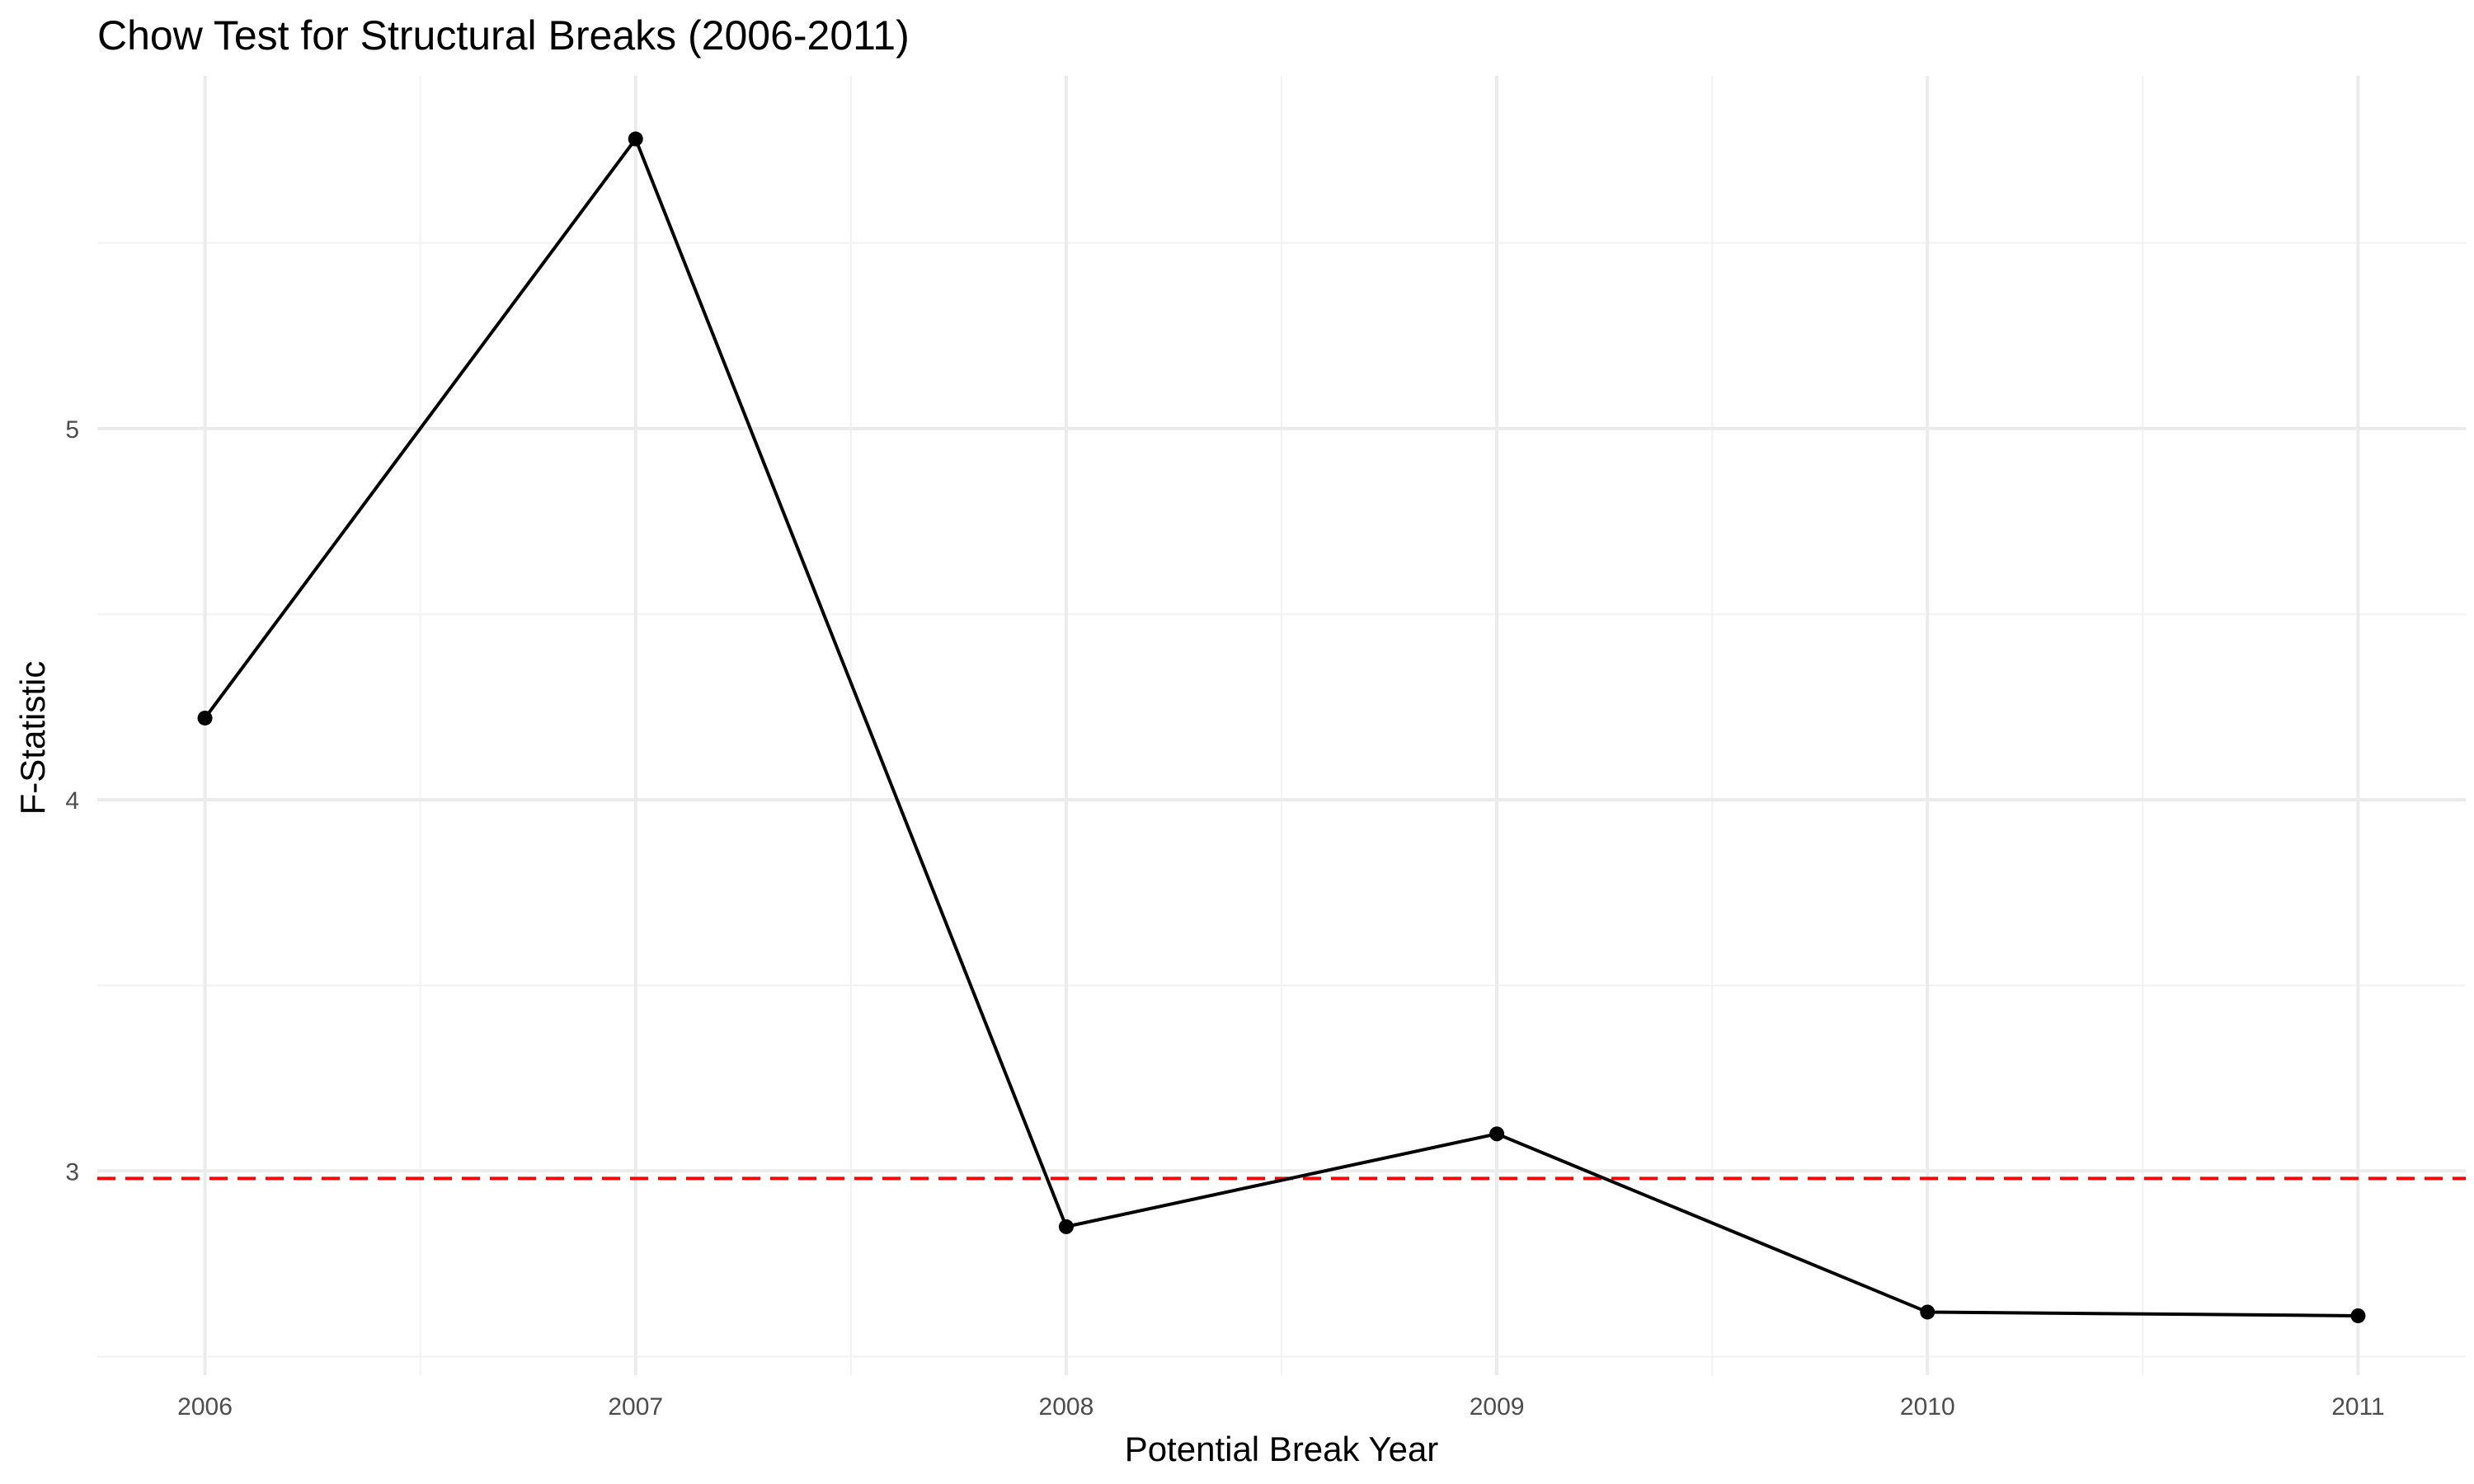 The image size is (2474, 1484). What do you see at coordinates (1927, 1407) in the screenshot?
I see `x-tick-label: 2010` at bounding box center [1927, 1407].